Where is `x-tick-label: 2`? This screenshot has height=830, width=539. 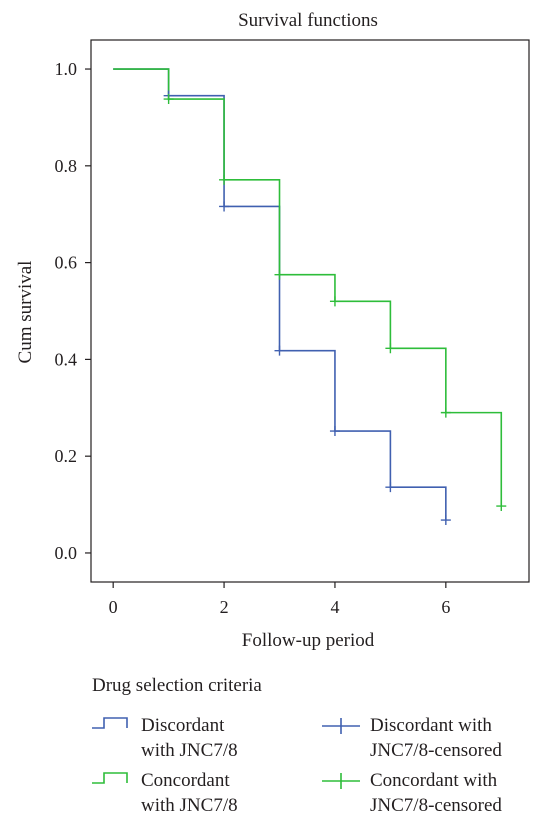 x-tick-label: 2 is located at coordinates (224, 607).